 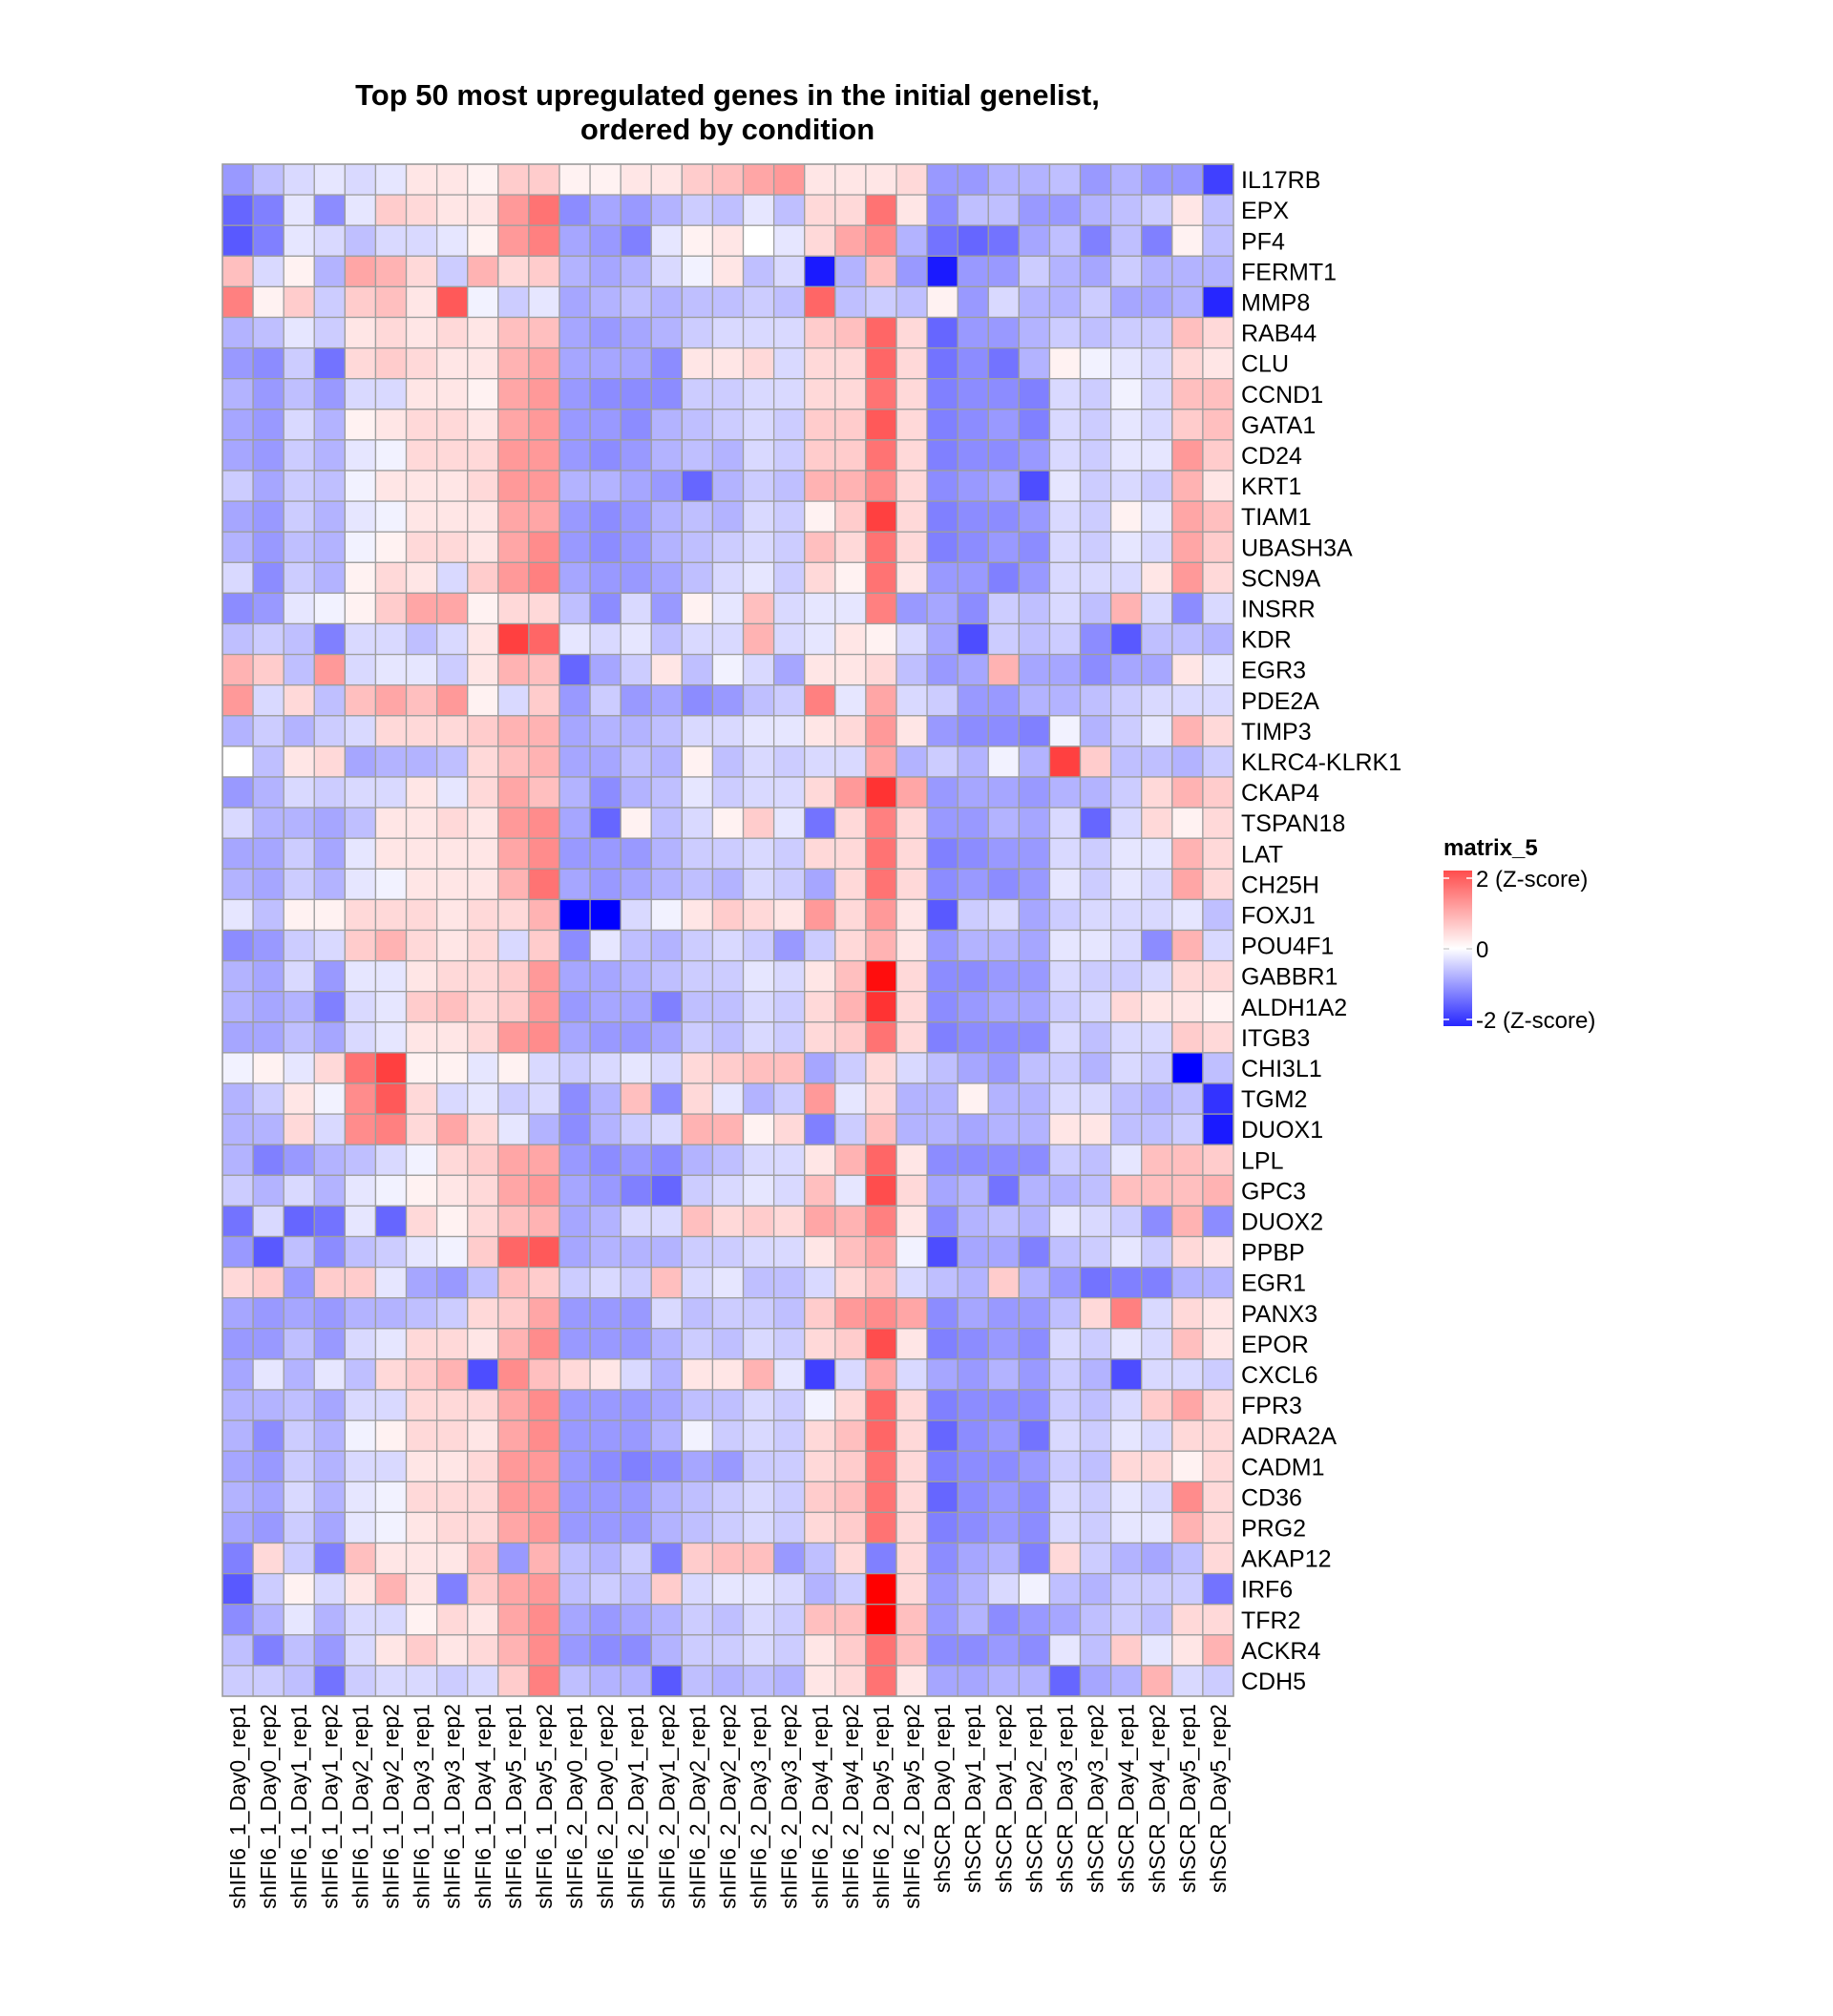 I want to click on column-label: shIFI6_2_Day4_rep1, so click(x=820, y=1807).